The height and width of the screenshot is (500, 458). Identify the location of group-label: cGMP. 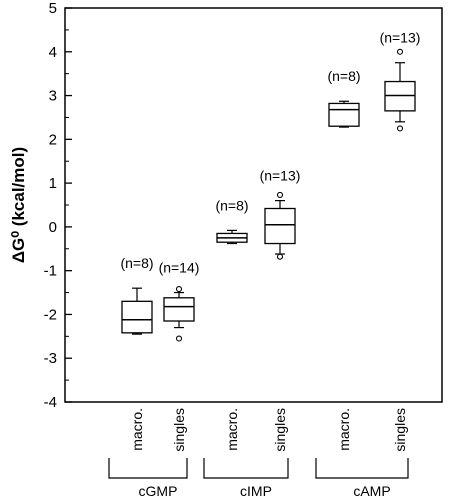
(158, 491).